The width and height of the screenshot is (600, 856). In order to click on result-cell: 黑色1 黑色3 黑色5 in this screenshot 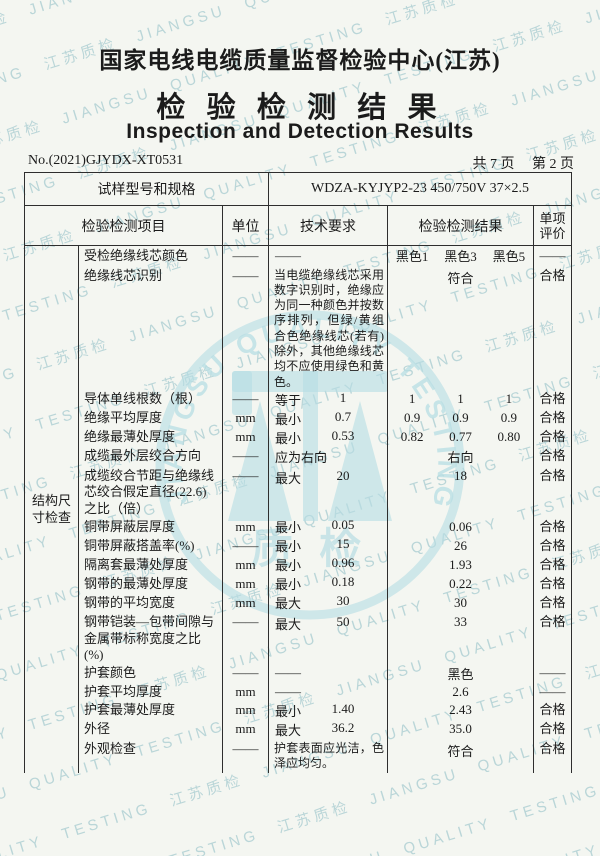, I will do `click(460, 255)`.